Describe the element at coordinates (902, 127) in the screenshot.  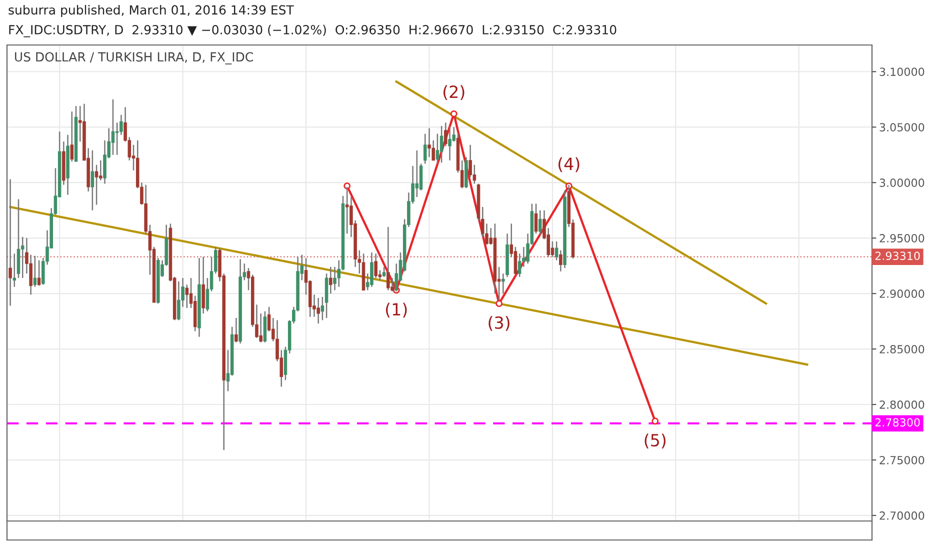
I see `y-tick-label: 3.05000` at that location.